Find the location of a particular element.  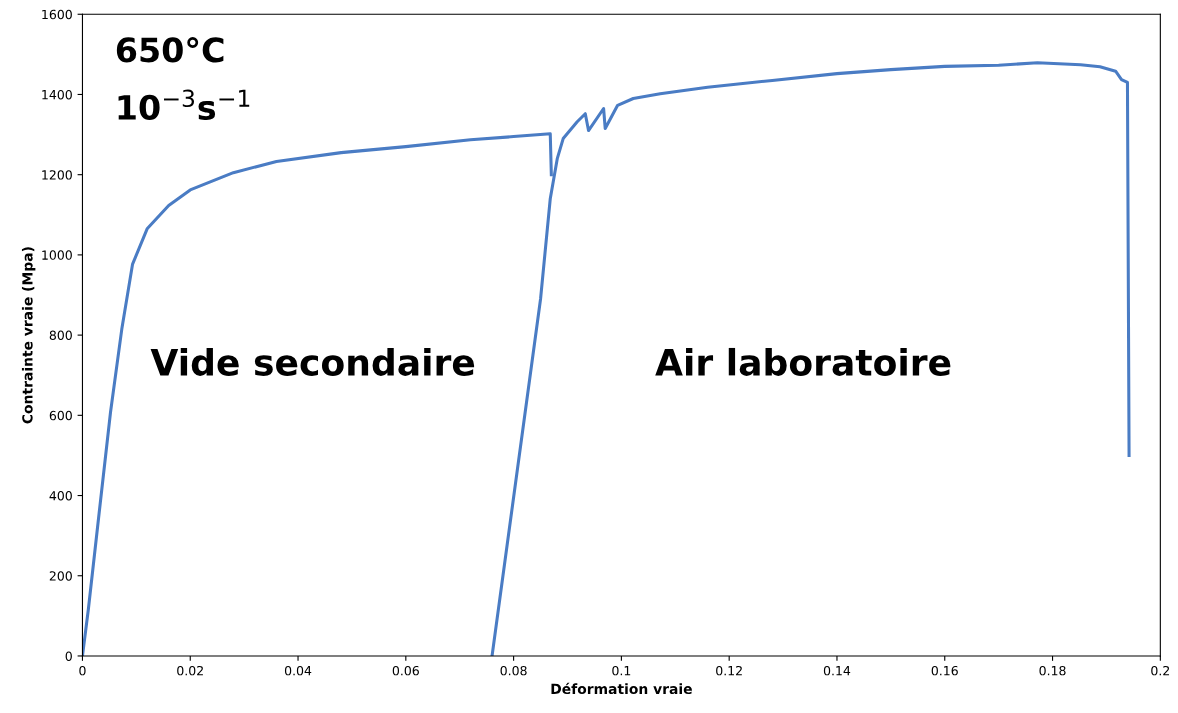

annotation: Vide secondaire is located at coordinates (312, 361).